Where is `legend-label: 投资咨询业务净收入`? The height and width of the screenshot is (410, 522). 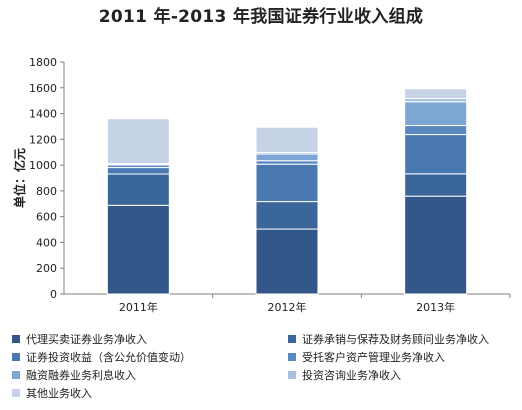
legend-label: 投资咨询业务净收入 is located at coordinates (351, 375).